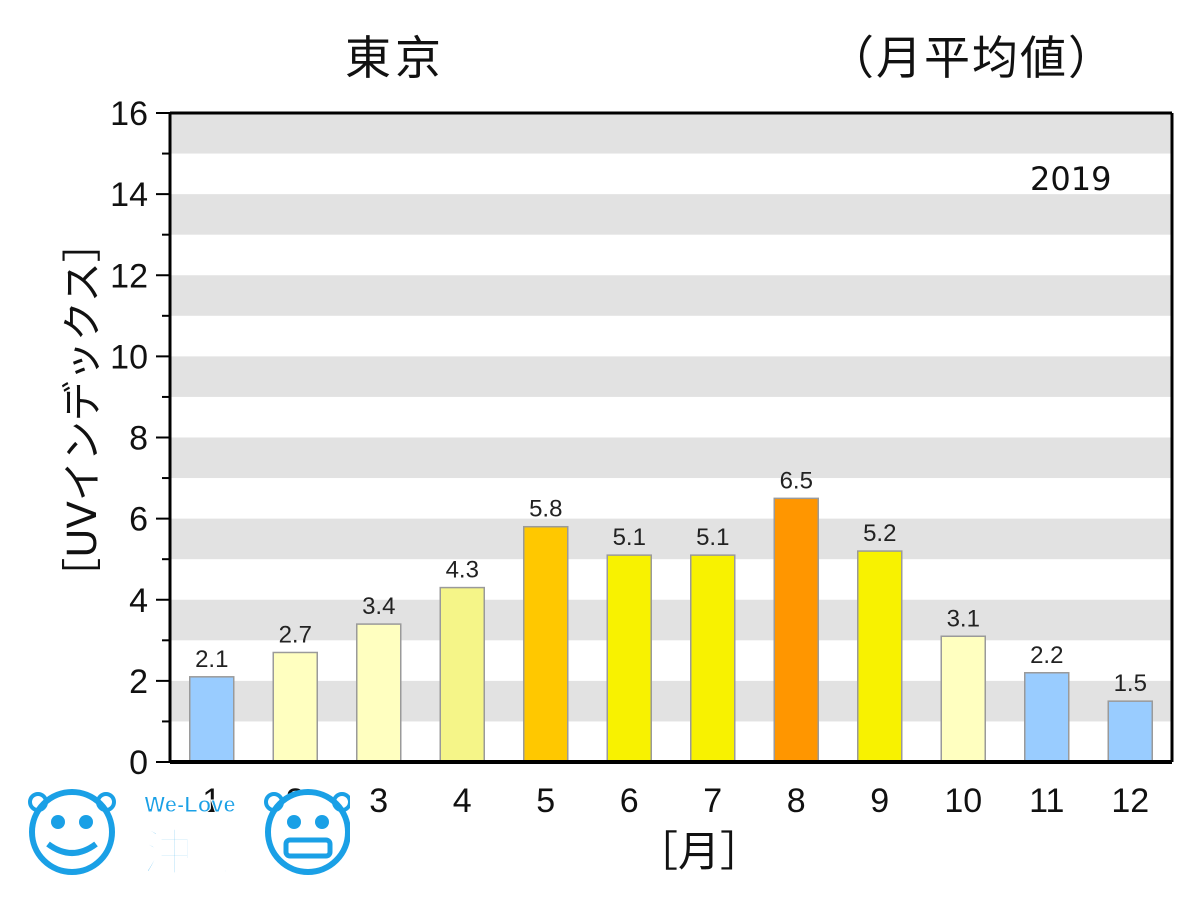 The image size is (1200, 900). I want to click on value-label-12: 1.5, so click(1130, 683).